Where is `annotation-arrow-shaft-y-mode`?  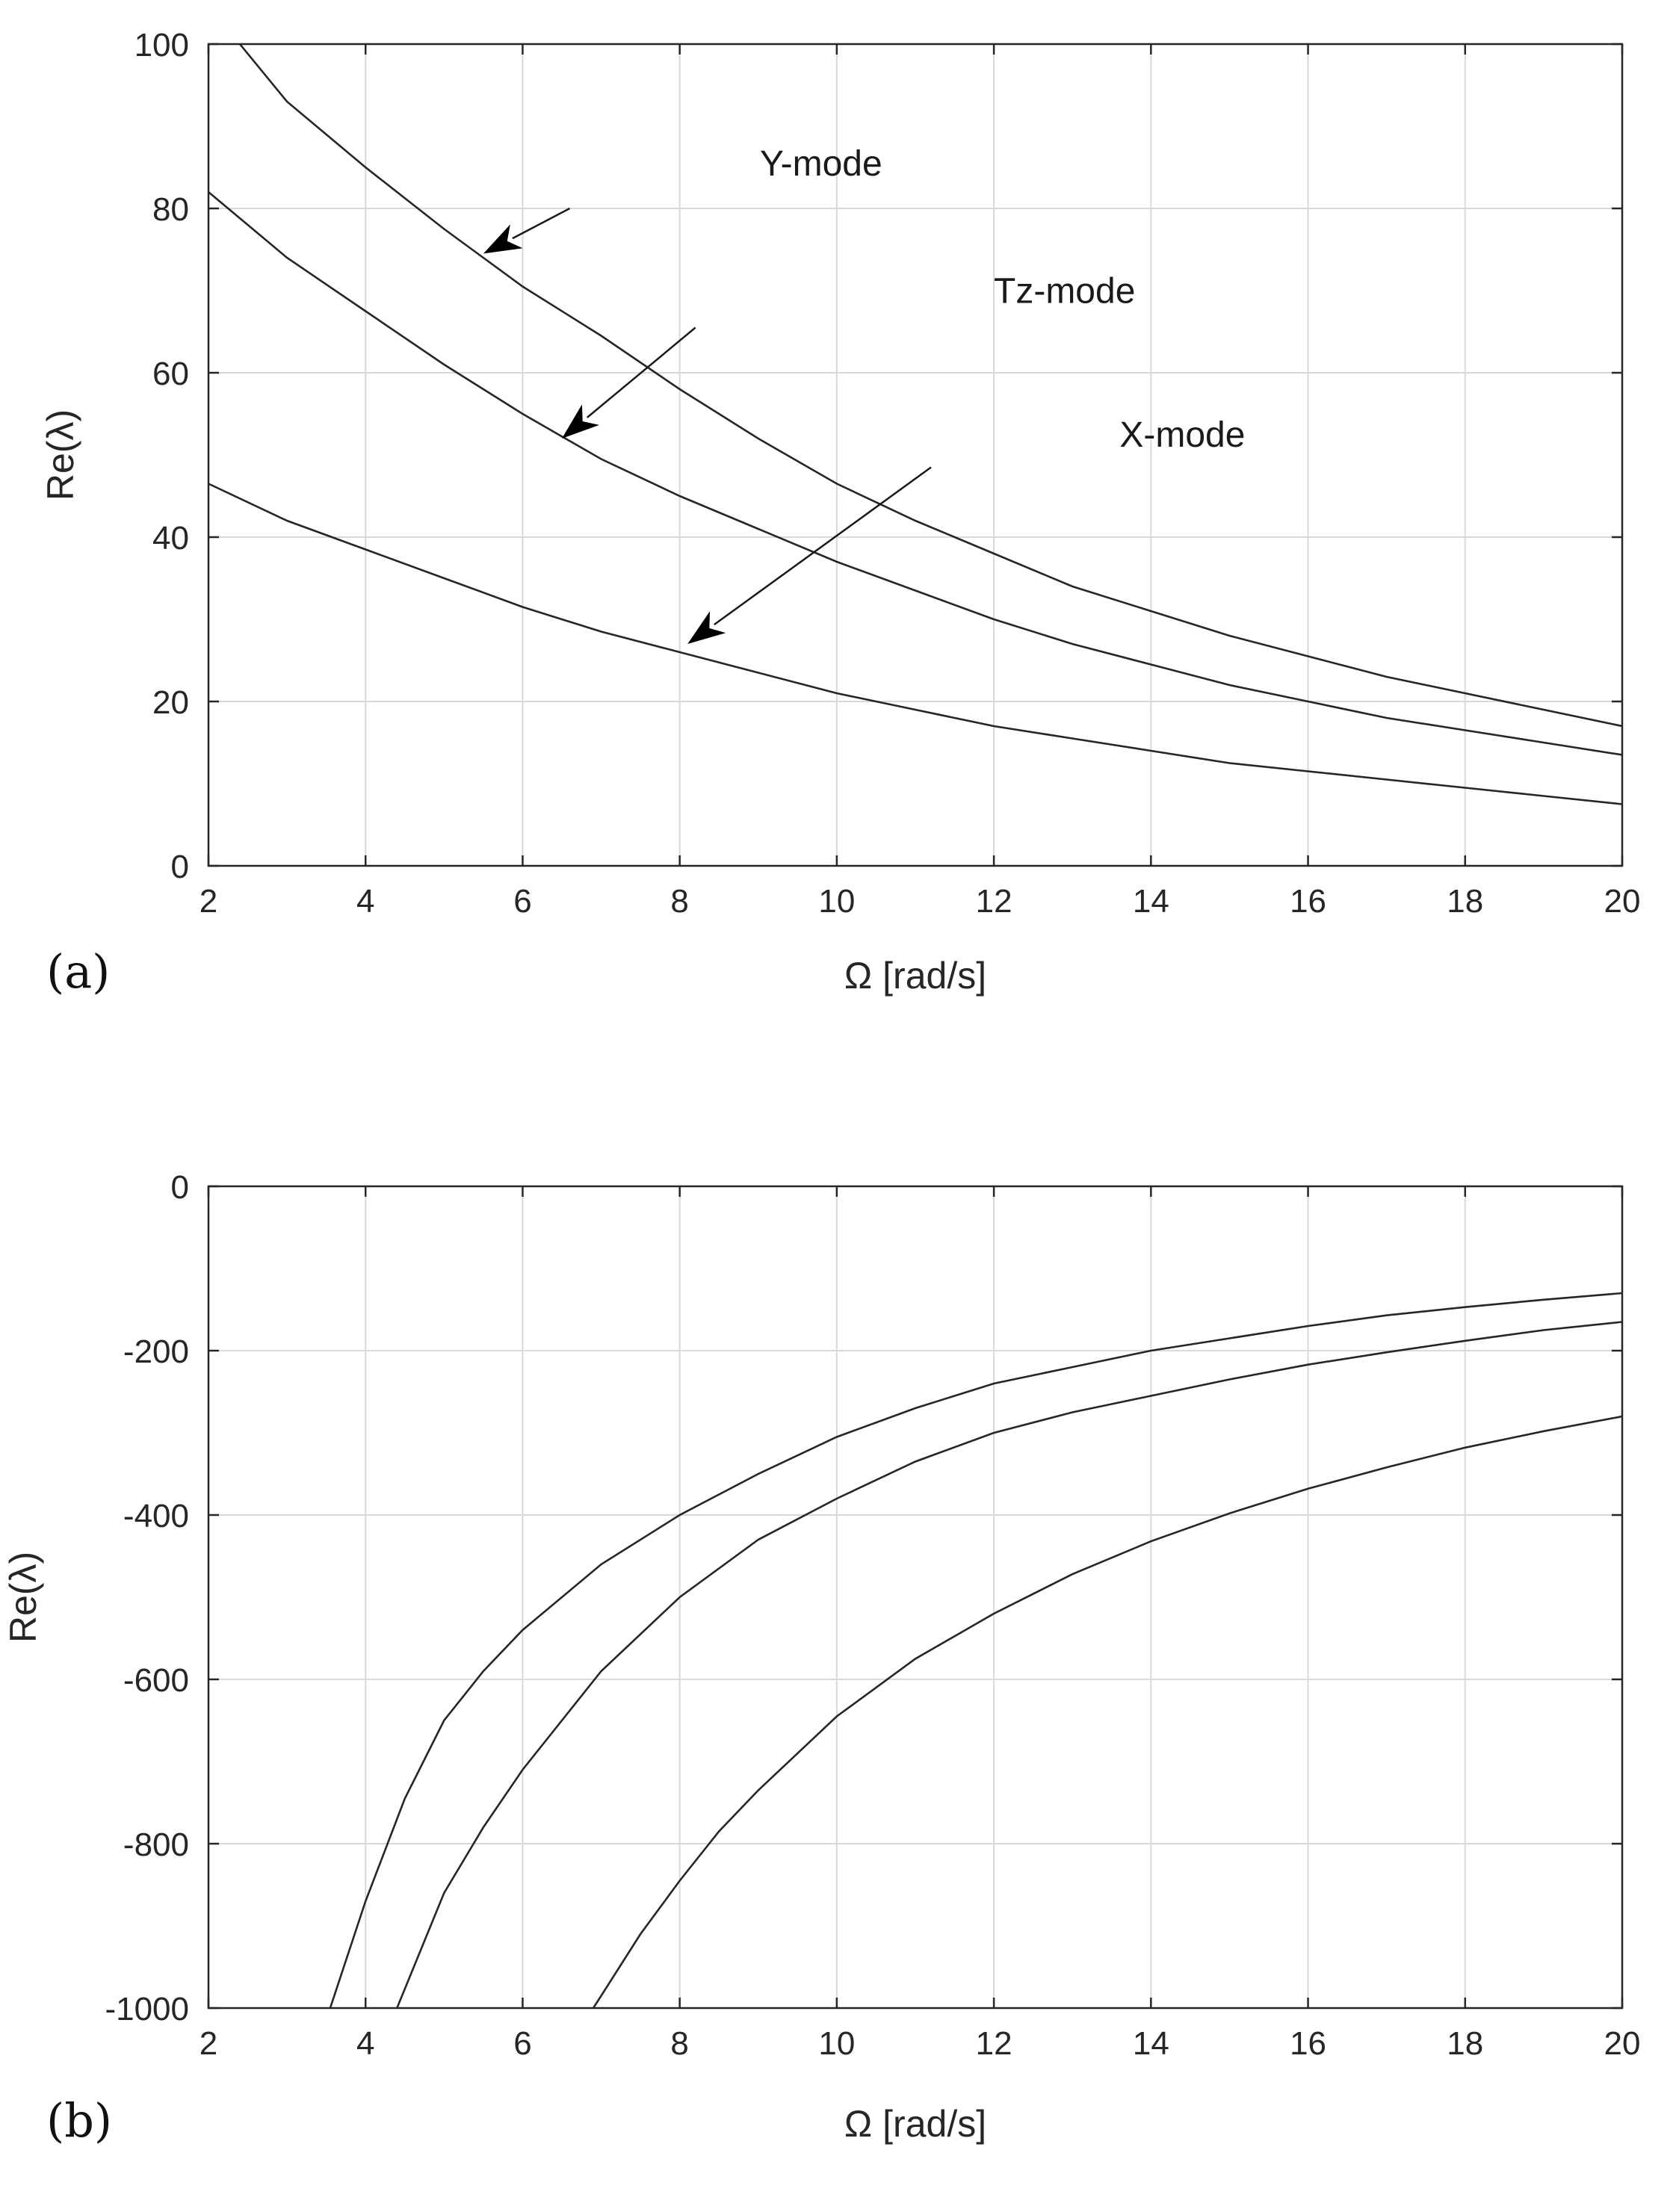 annotation-arrow-shaft-y-mode is located at coordinates (541, 223).